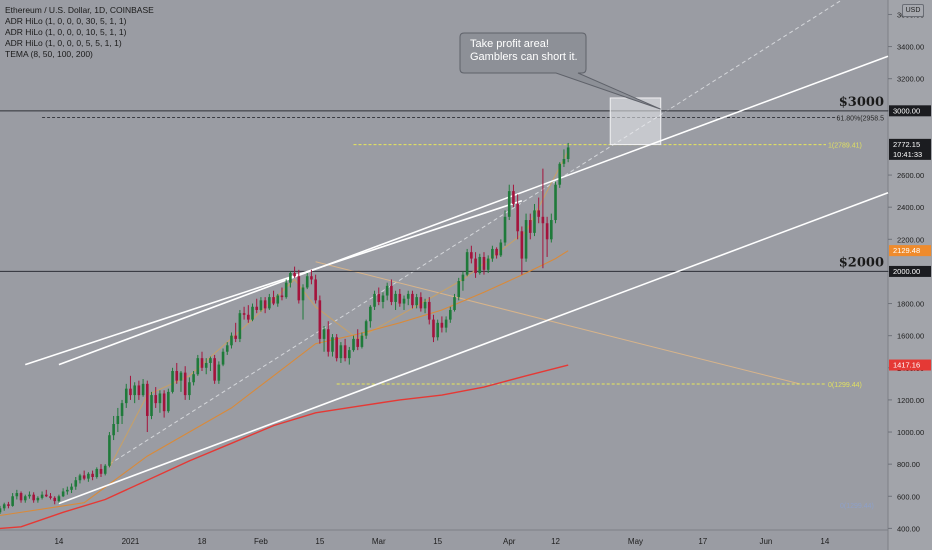 The image size is (932, 550). I want to click on legend-indicator: ADR HiLo (1, 0, 0, 0, 5, 5, 1, 1), so click(63, 43).